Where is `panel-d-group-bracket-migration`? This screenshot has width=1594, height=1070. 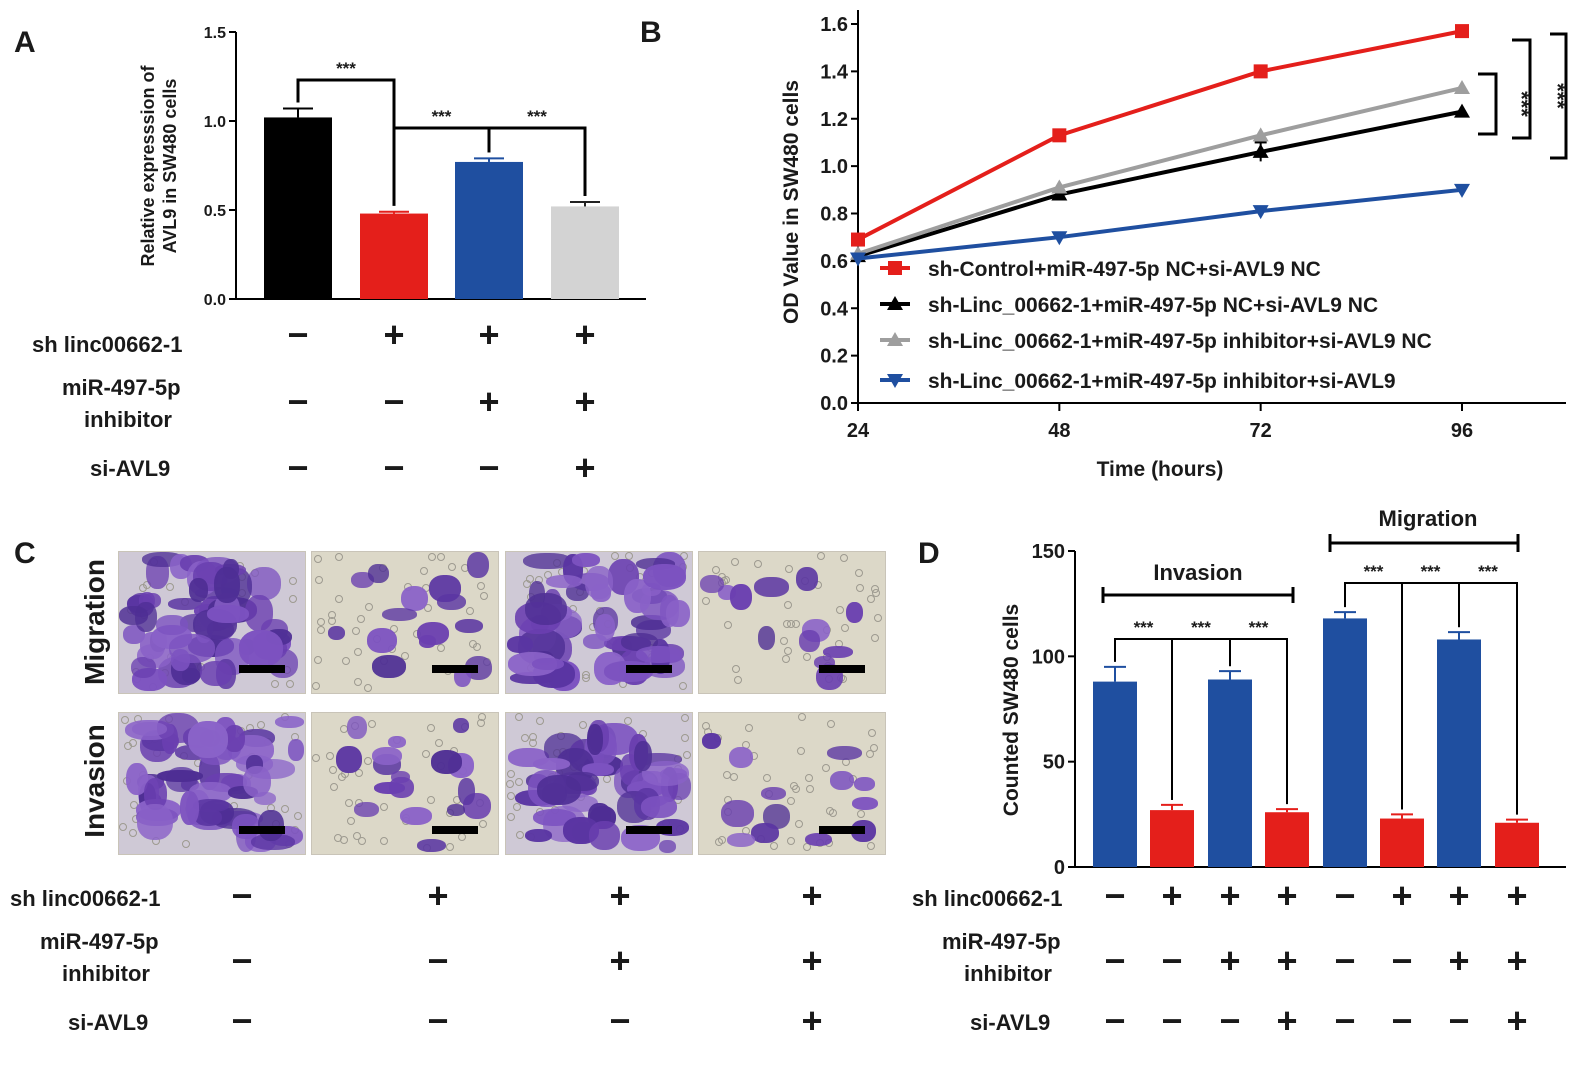 panel-d-group-bracket-migration is located at coordinates (1424, 543).